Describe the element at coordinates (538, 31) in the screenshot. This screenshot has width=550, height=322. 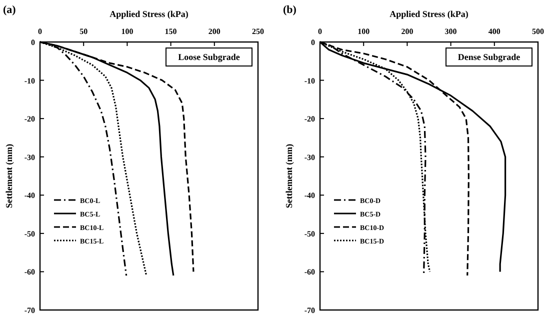
I see `x-tick-label: 500` at that location.